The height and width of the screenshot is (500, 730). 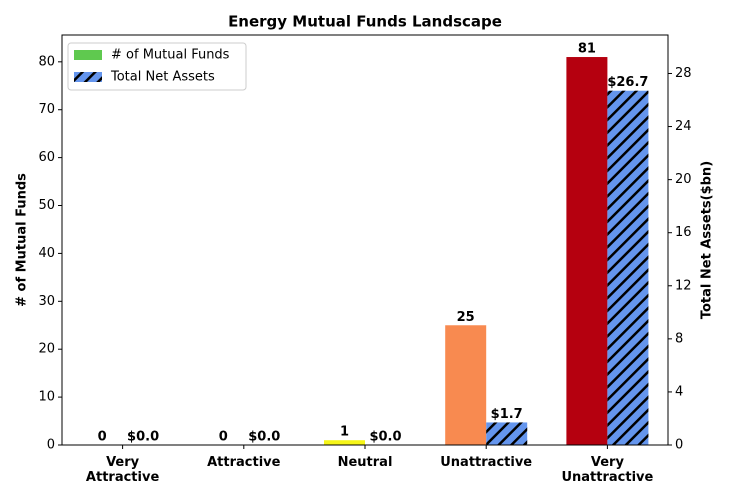 What do you see at coordinates (46, 301) in the screenshot?
I see `y-tick-label: 30` at bounding box center [46, 301].